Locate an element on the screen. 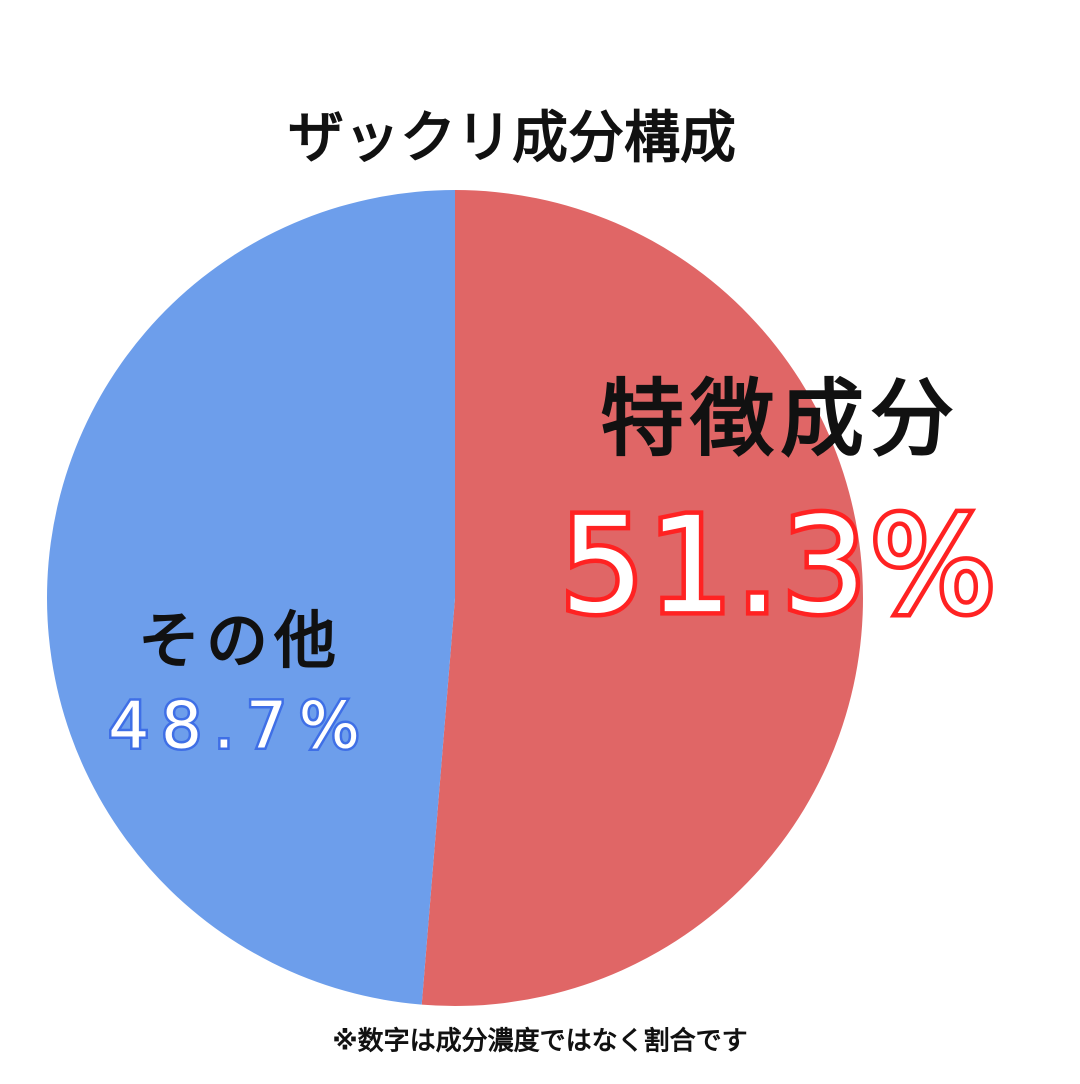 The height and width of the screenshot is (1084, 1080). category-label: 特徴成分 is located at coordinates (780, 419).